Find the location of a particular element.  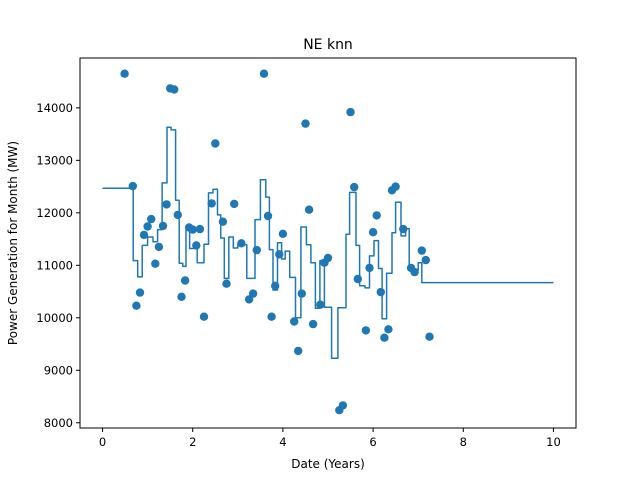

y-tick-label: 10000 is located at coordinates (54, 318).